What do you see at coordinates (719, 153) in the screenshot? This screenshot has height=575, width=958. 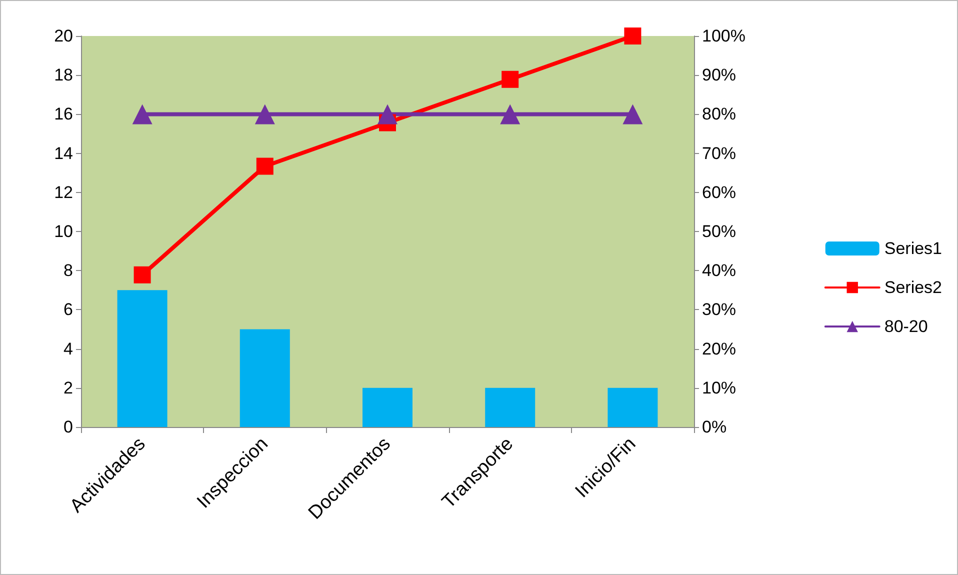 I see `y2-tick-label: 70%` at bounding box center [719, 153].